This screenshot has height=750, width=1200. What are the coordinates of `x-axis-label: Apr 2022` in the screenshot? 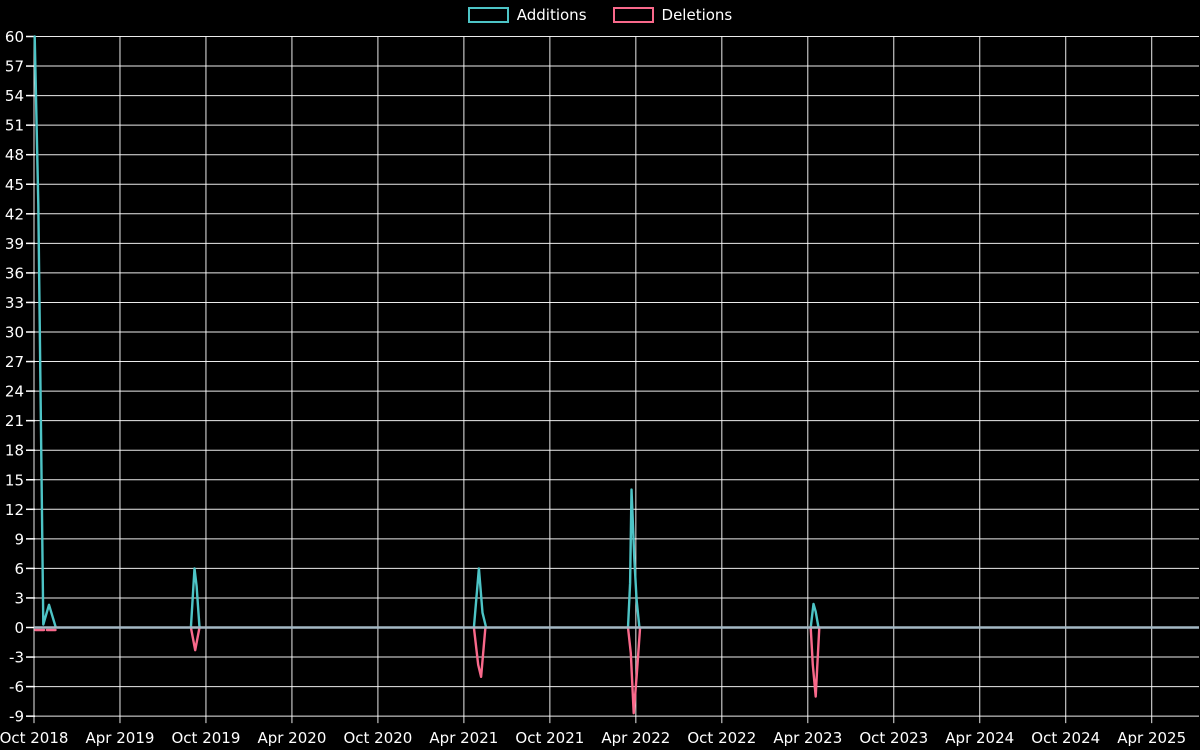 It's located at (635, 738).